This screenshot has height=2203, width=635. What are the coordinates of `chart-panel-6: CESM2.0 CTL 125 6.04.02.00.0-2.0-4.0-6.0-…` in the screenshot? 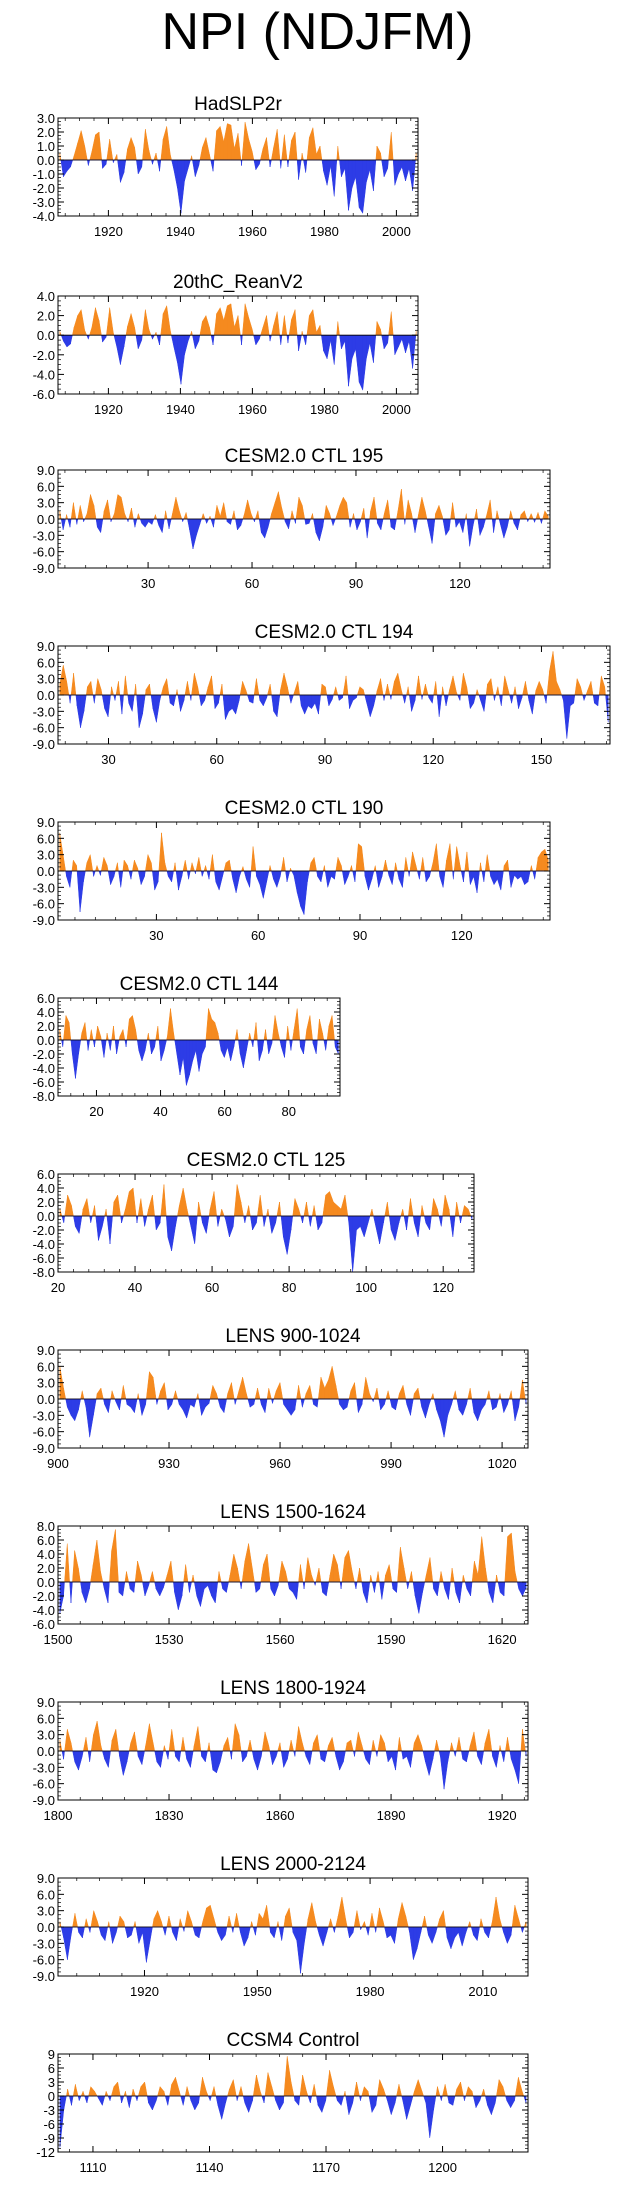 It's located at (254, 1222).